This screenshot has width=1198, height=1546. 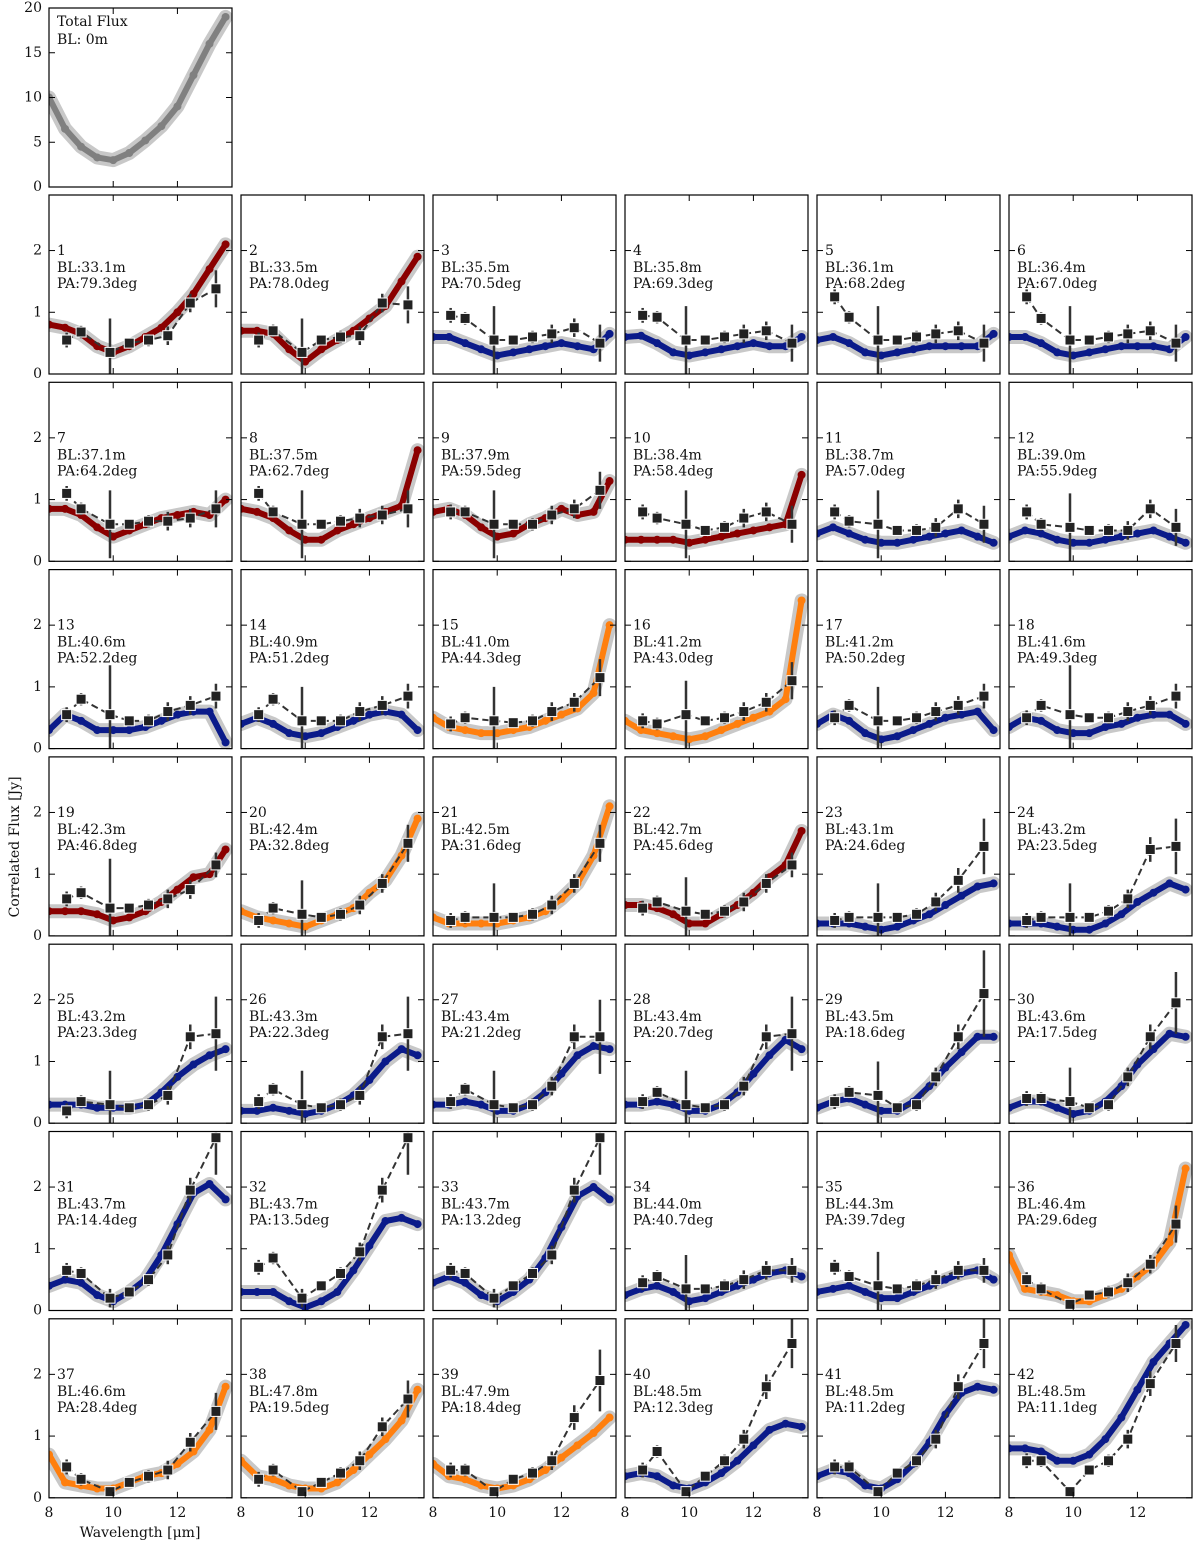 I want to click on position-angle-label: PA:24.6deg, so click(x=865, y=846).